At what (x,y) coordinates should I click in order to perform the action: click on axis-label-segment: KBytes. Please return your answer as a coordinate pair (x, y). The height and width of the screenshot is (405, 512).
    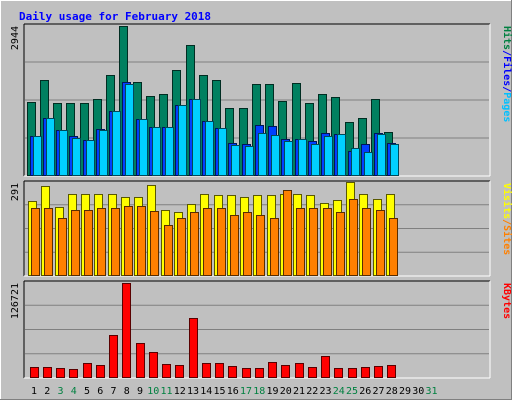
    Looking at the image, I should click on (506, 301).